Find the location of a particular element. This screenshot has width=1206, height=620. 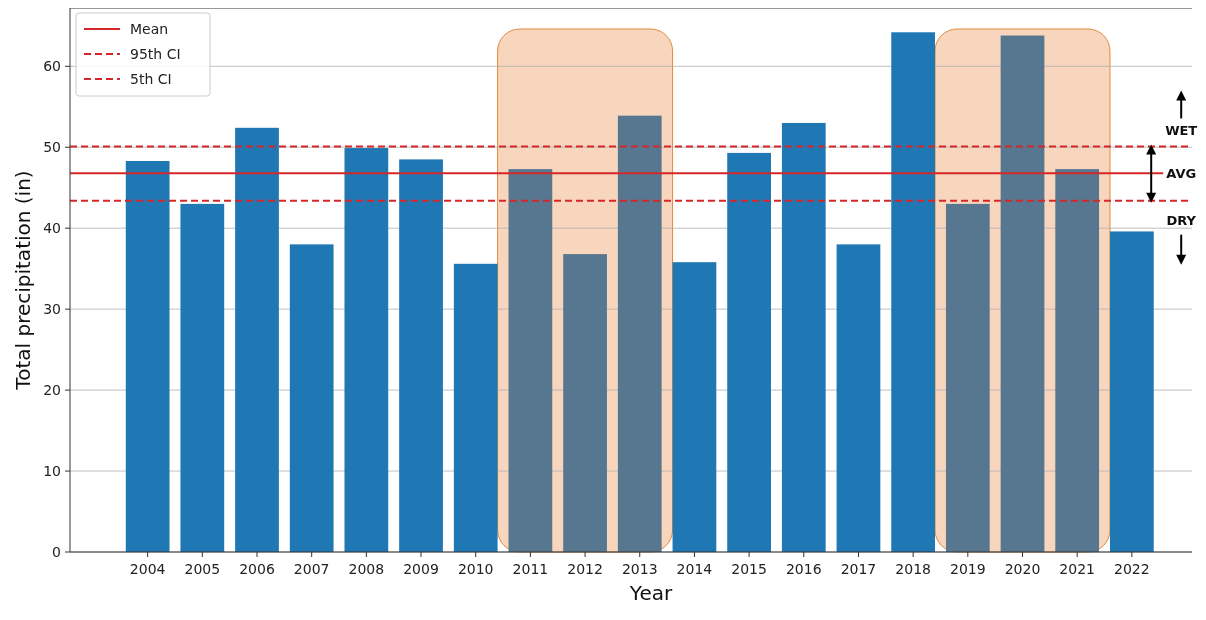

x-tick-label: 2012 is located at coordinates (585, 569).